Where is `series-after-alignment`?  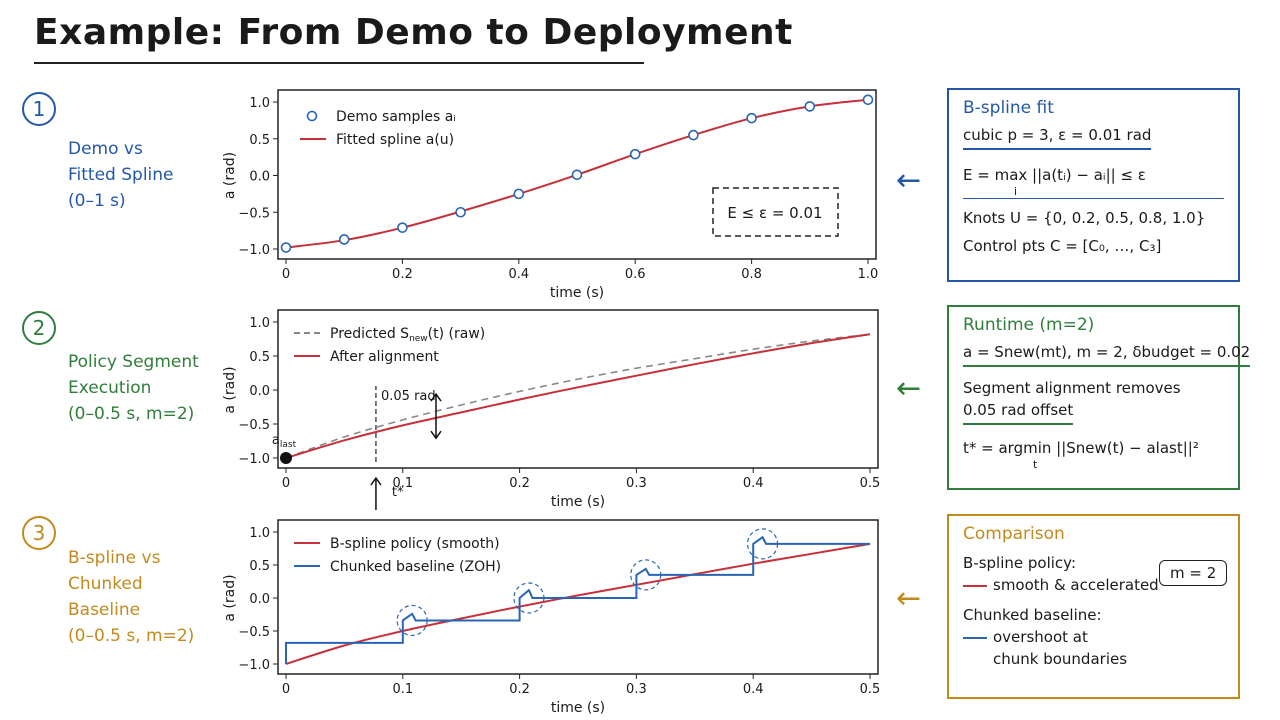 series-after-alignment is located at coordinates (578, 396).